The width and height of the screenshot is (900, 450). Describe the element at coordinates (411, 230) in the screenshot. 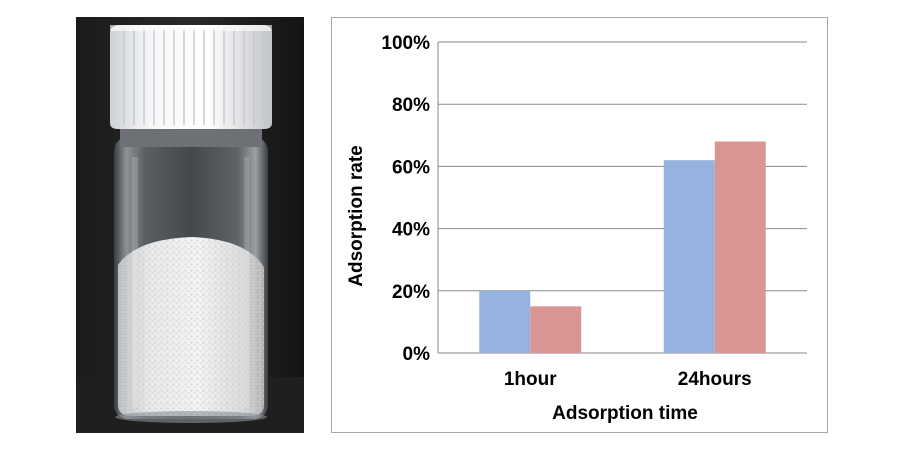

I see `y-tick-label: 40%` at that location.